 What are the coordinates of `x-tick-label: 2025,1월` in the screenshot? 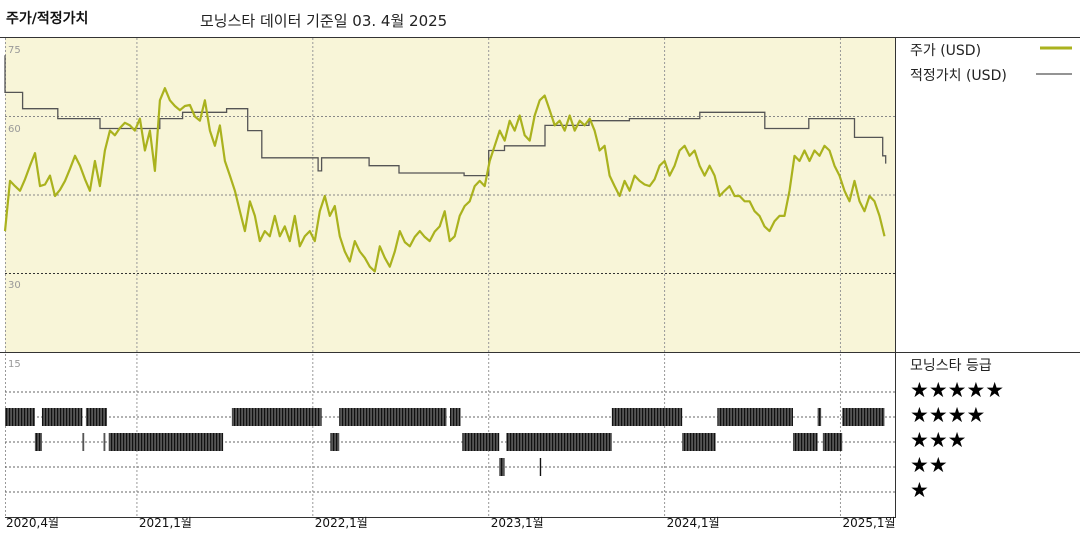 It's located at (869, 523).